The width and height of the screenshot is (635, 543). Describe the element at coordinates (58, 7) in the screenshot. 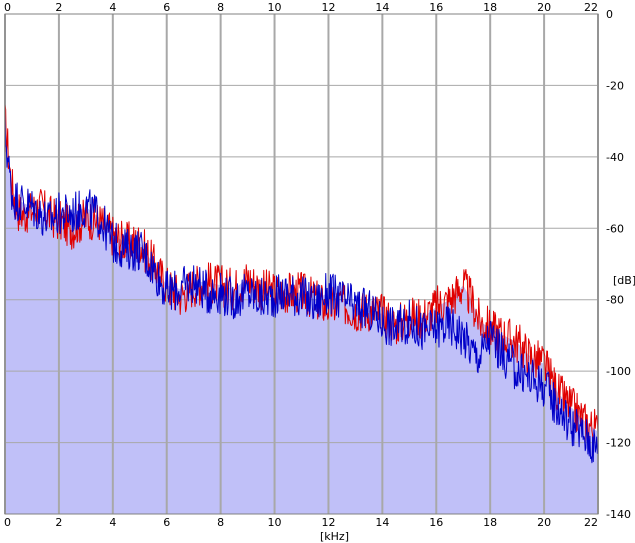

I see `x-tick-label-top: 2` at that location.